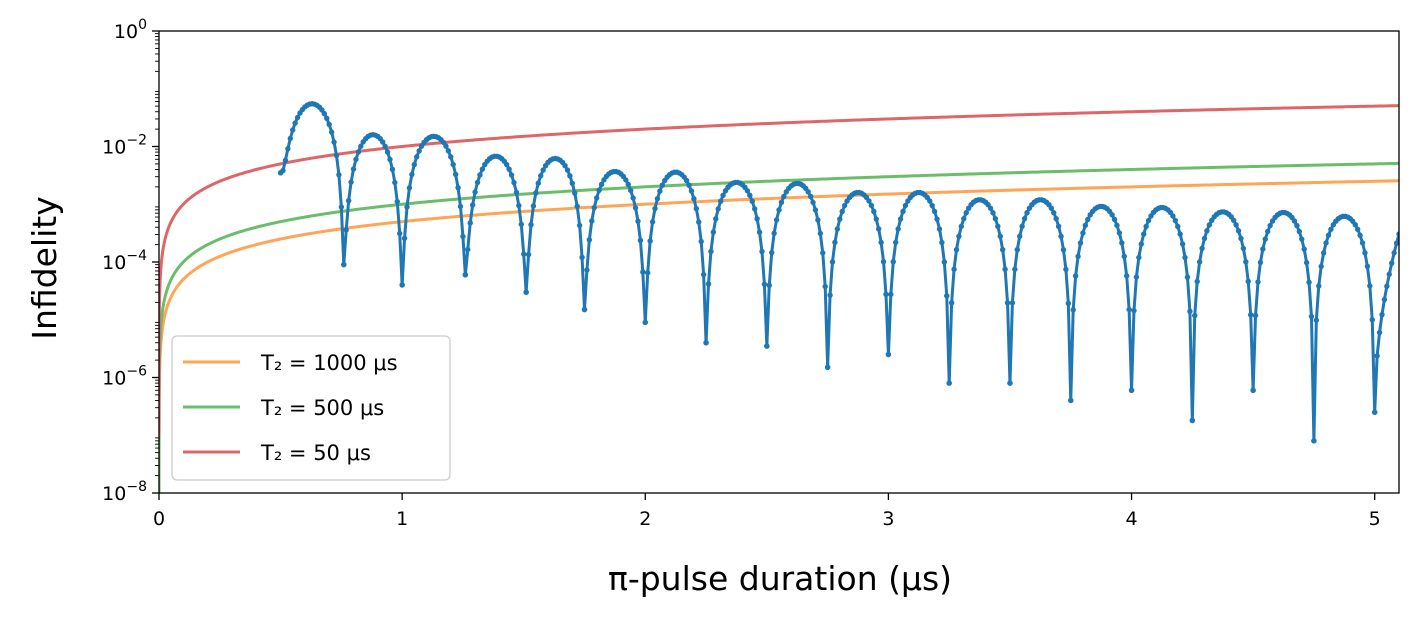  What do you see at coordinates (114, 379) in the screenshot?
I see `y-tick-base: 10` at bounding box center [114, 379].